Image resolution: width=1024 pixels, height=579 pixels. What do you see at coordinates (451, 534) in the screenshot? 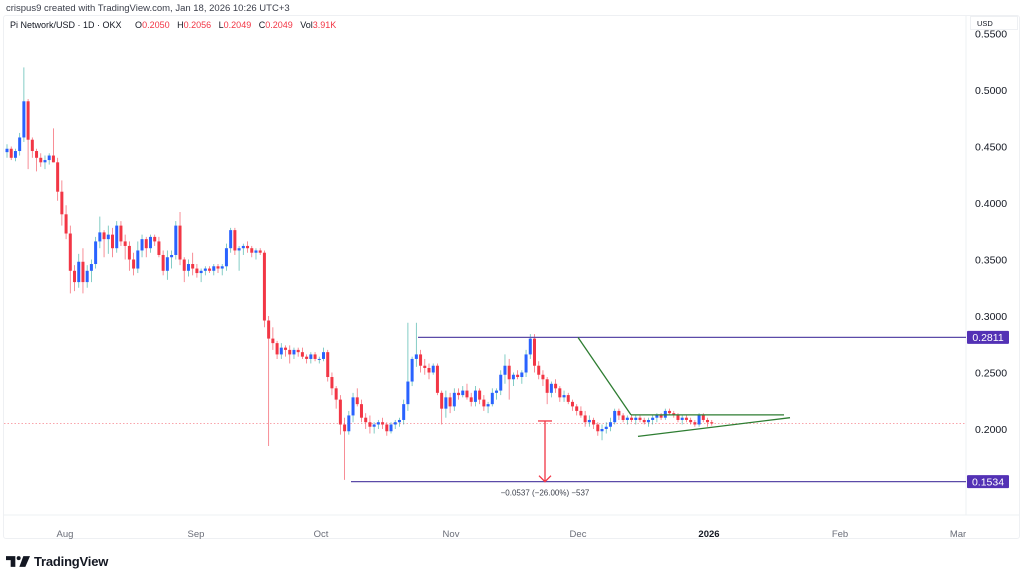
I see `time-tick-label: Nov` at bounding box center [451, 534].